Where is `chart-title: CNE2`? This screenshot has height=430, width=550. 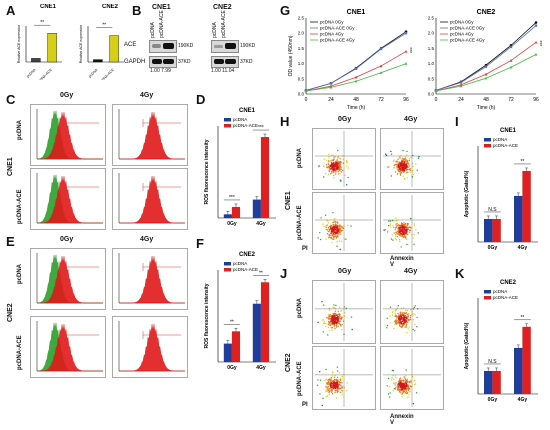
chart-title: CNE2 is located at coordinates (110, 7).